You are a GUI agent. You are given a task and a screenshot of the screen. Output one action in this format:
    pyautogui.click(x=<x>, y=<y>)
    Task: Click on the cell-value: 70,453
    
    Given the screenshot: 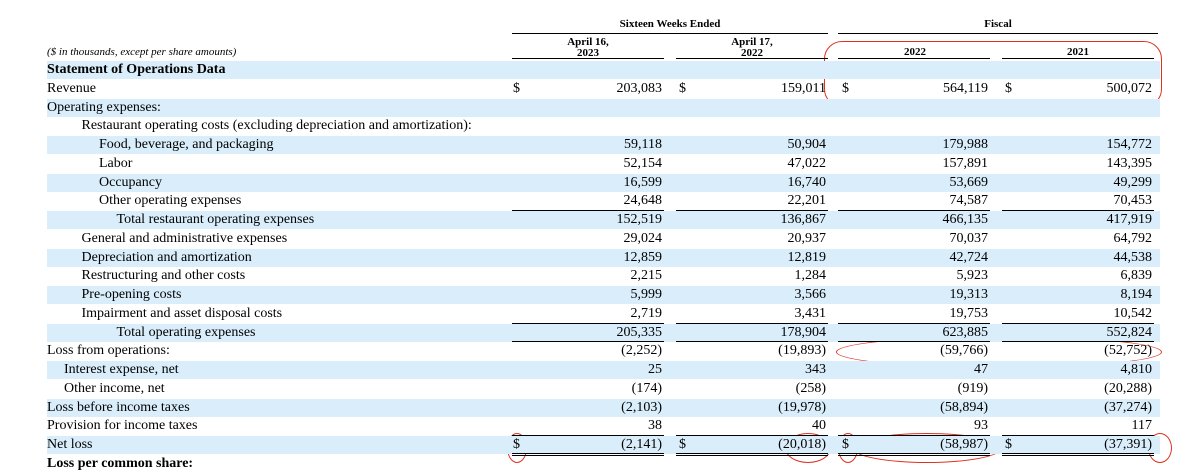 What is the action you would take?
    pyautogui.click(x=1133, y=201)
    